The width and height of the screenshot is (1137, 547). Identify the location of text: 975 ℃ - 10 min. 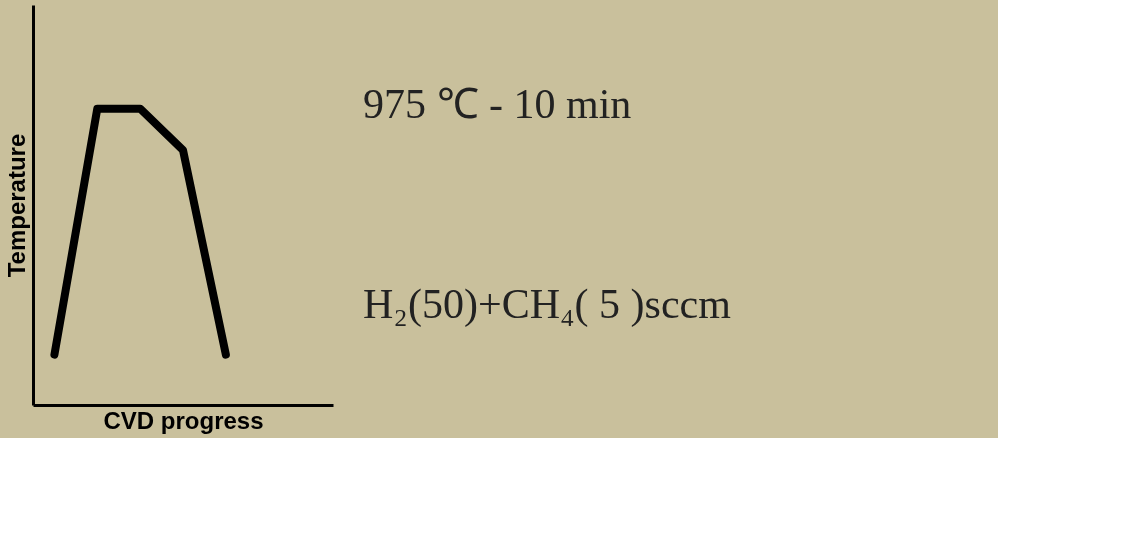
(497, 104).